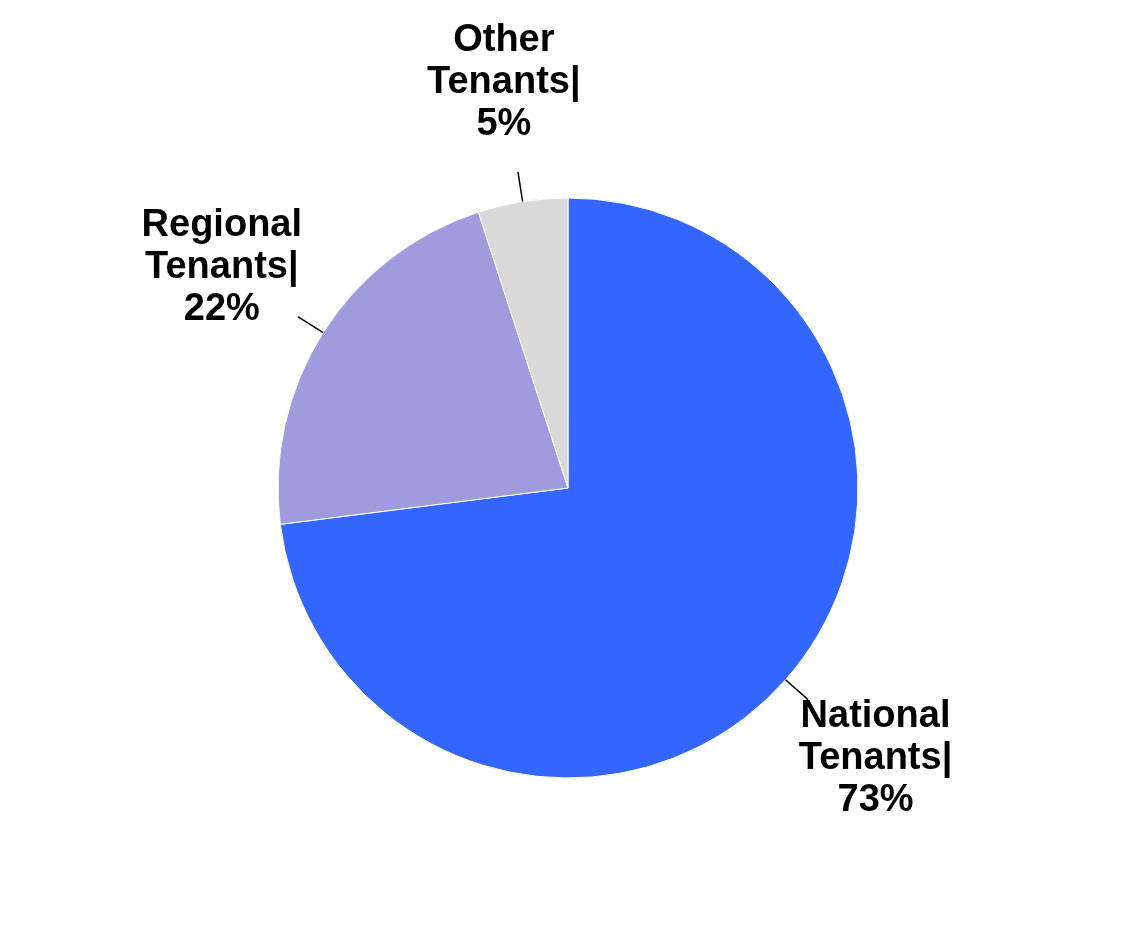 The height and width of the screenshot is (951, 1134). What do you see at coordinates (504, 122) in the screenshot?
I see `data-label: 5%` at bounding box center [504, 122].